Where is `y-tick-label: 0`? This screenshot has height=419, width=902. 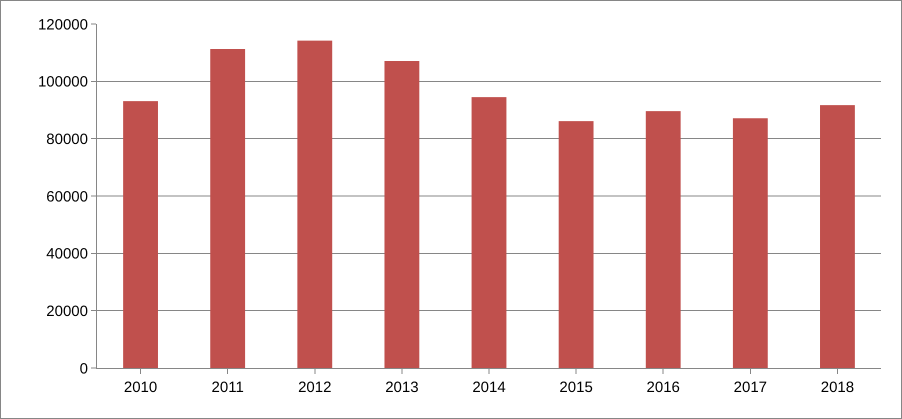
y-tick-label: 0 is located at coordinates (84, 369).